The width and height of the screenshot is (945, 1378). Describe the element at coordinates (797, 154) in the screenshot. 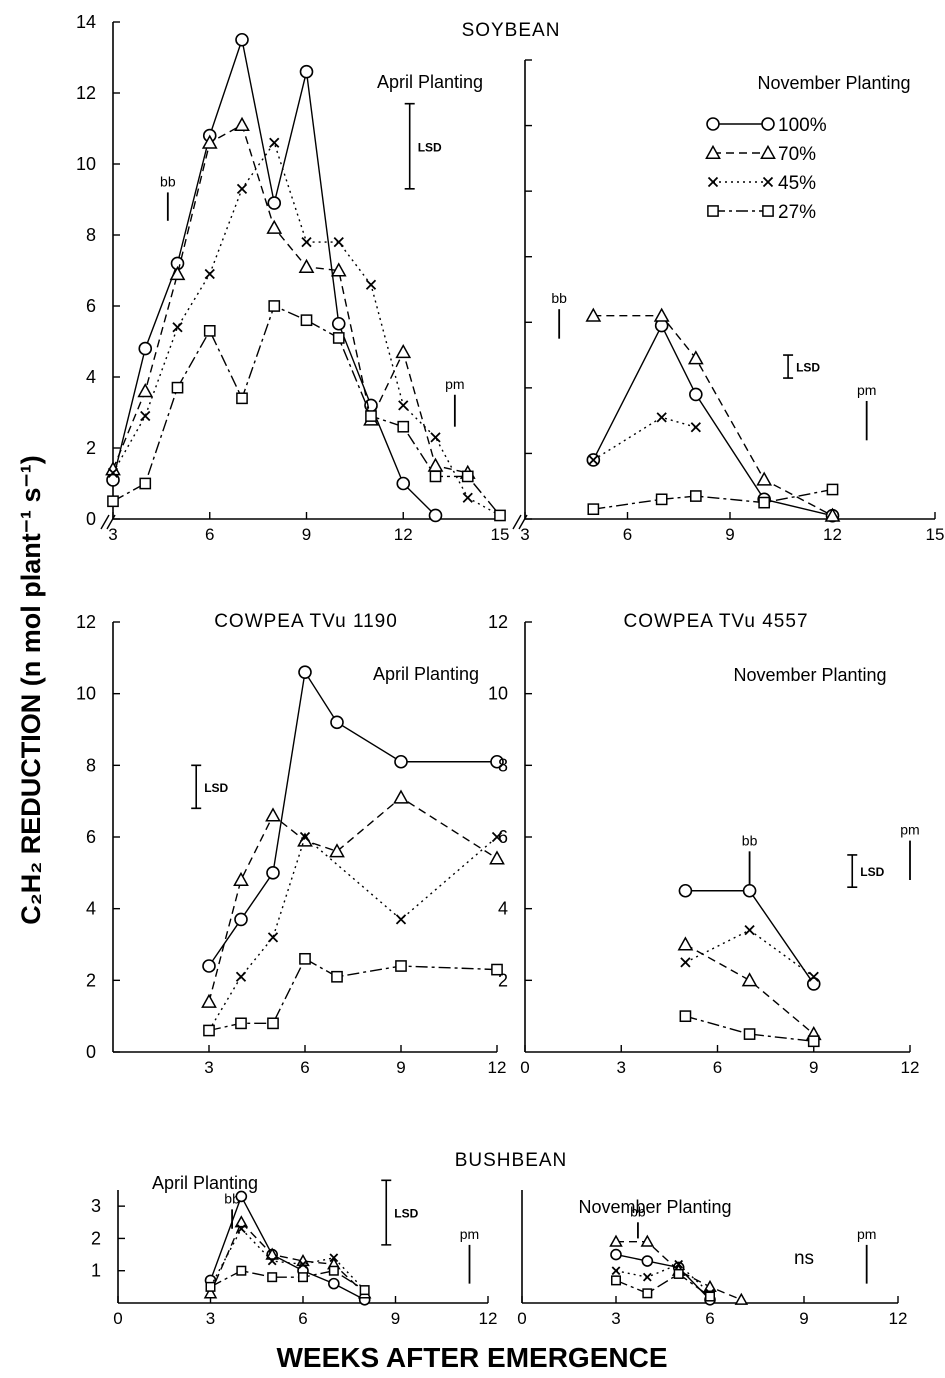

I see `legend-label: 70%` at that location.